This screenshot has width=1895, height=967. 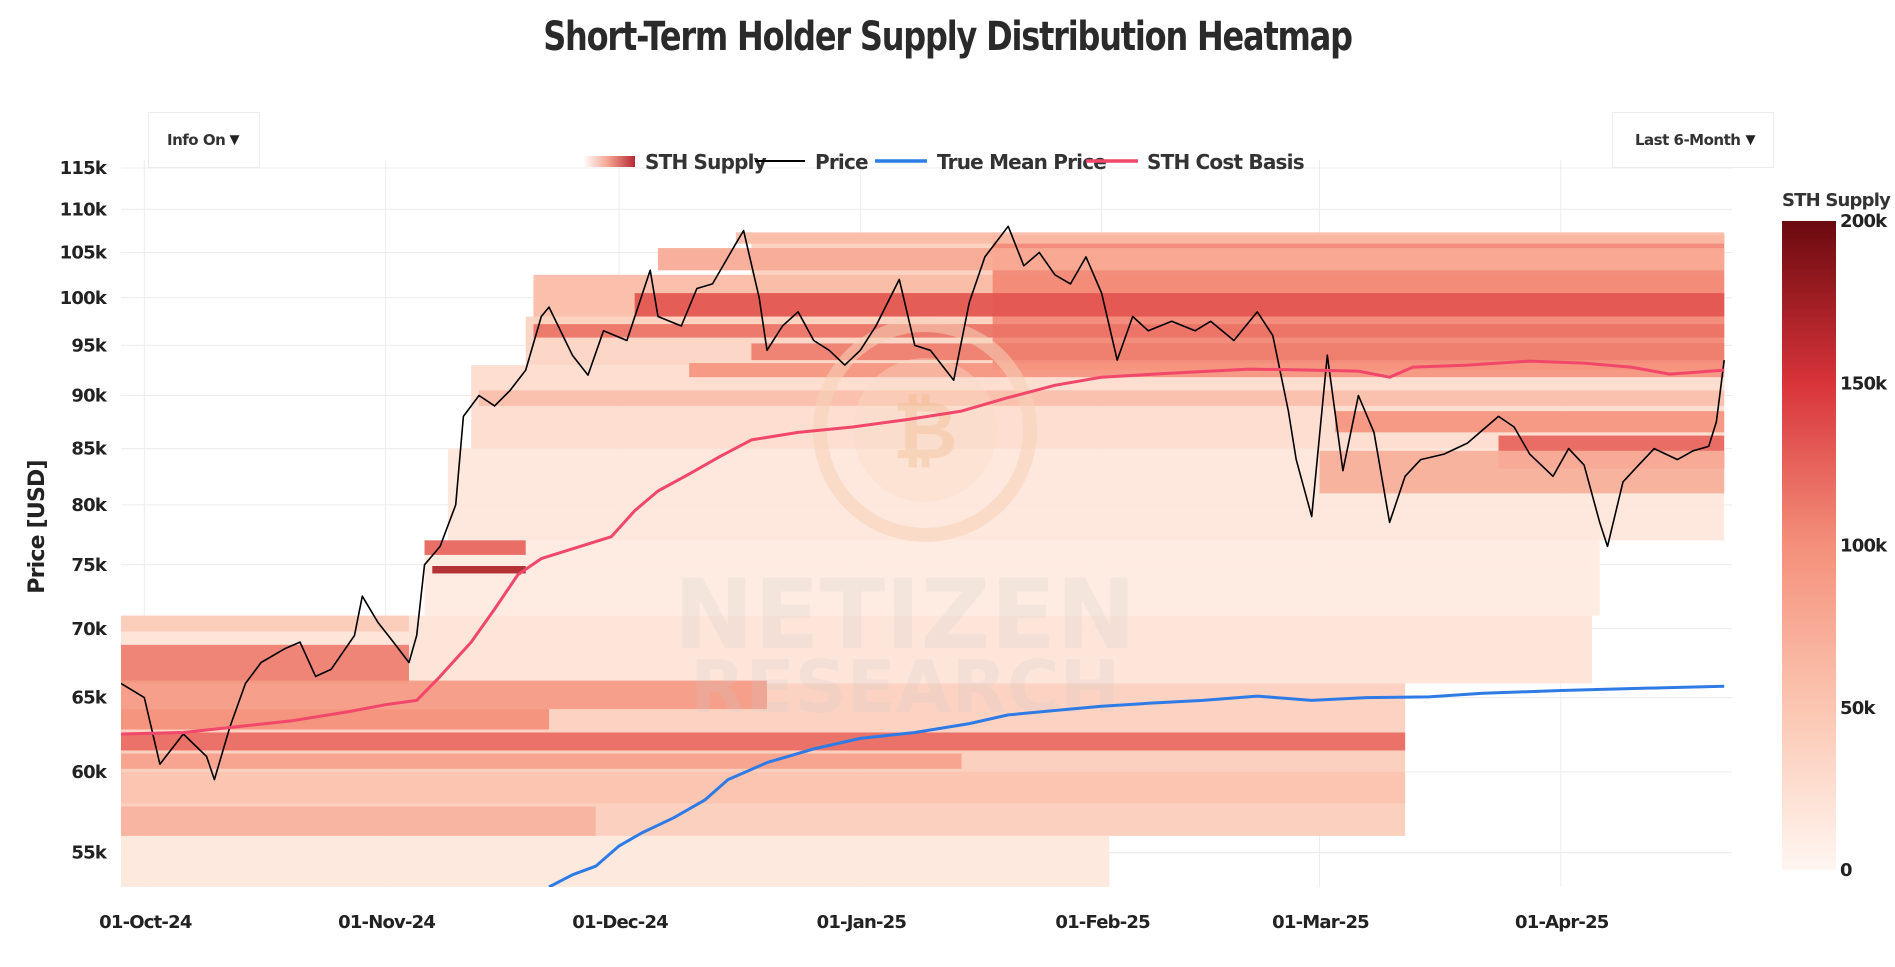 I want to click on x-tick-label: 01-Jan-25, so click(x=862, y=922).